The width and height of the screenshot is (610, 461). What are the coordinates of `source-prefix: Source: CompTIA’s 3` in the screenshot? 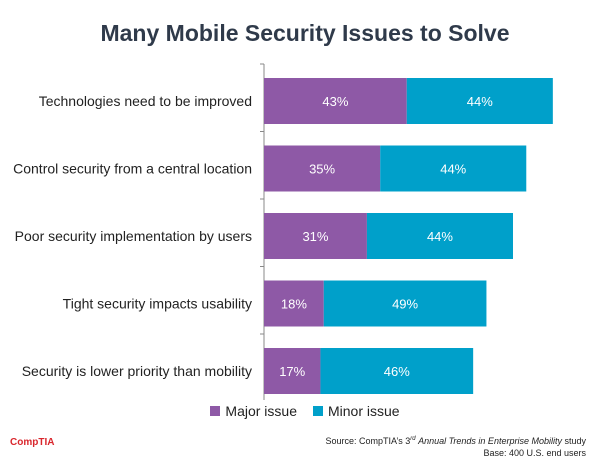 It's located at (368, 441).